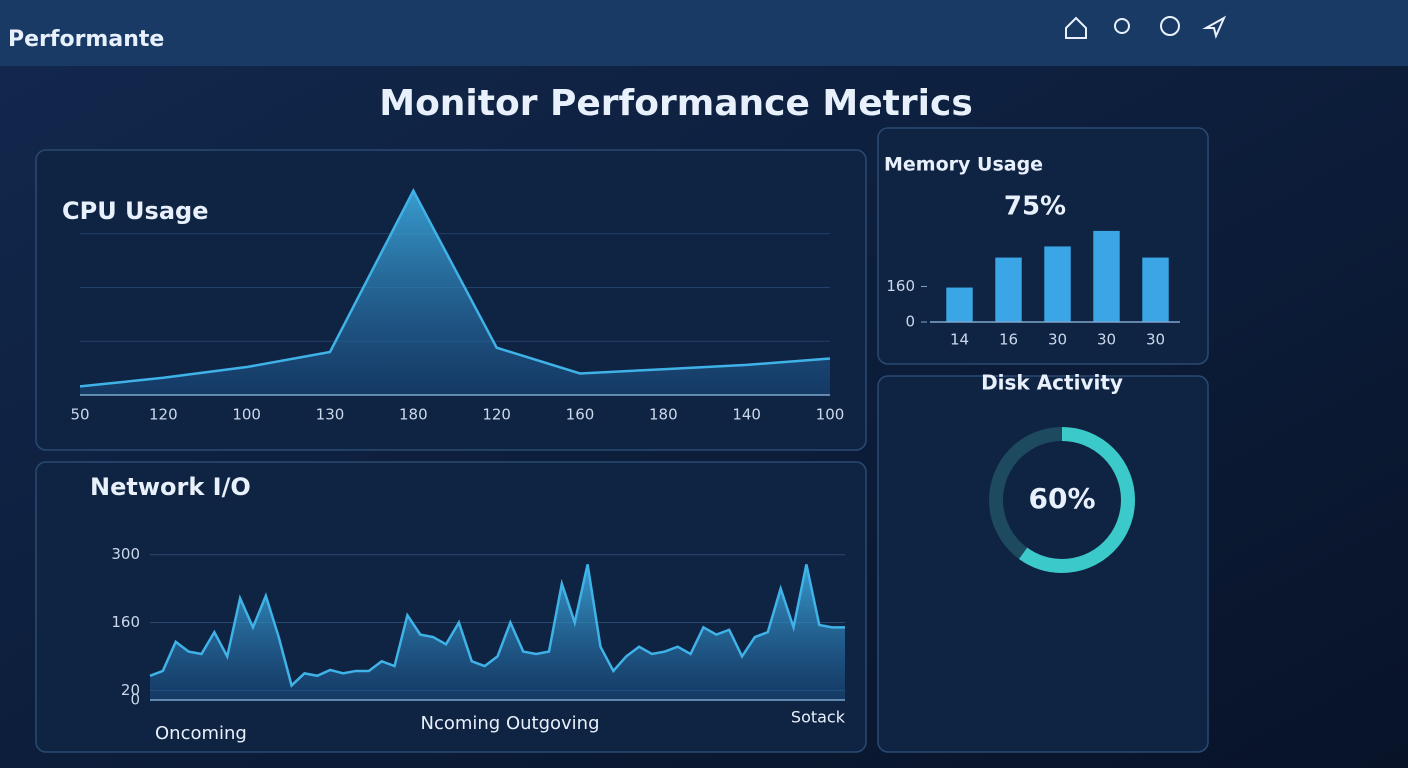  What do you see at coordinates (130, 690) in the screenshot?
I see `y-tick-label: 20` at bounding box center [130, 690].